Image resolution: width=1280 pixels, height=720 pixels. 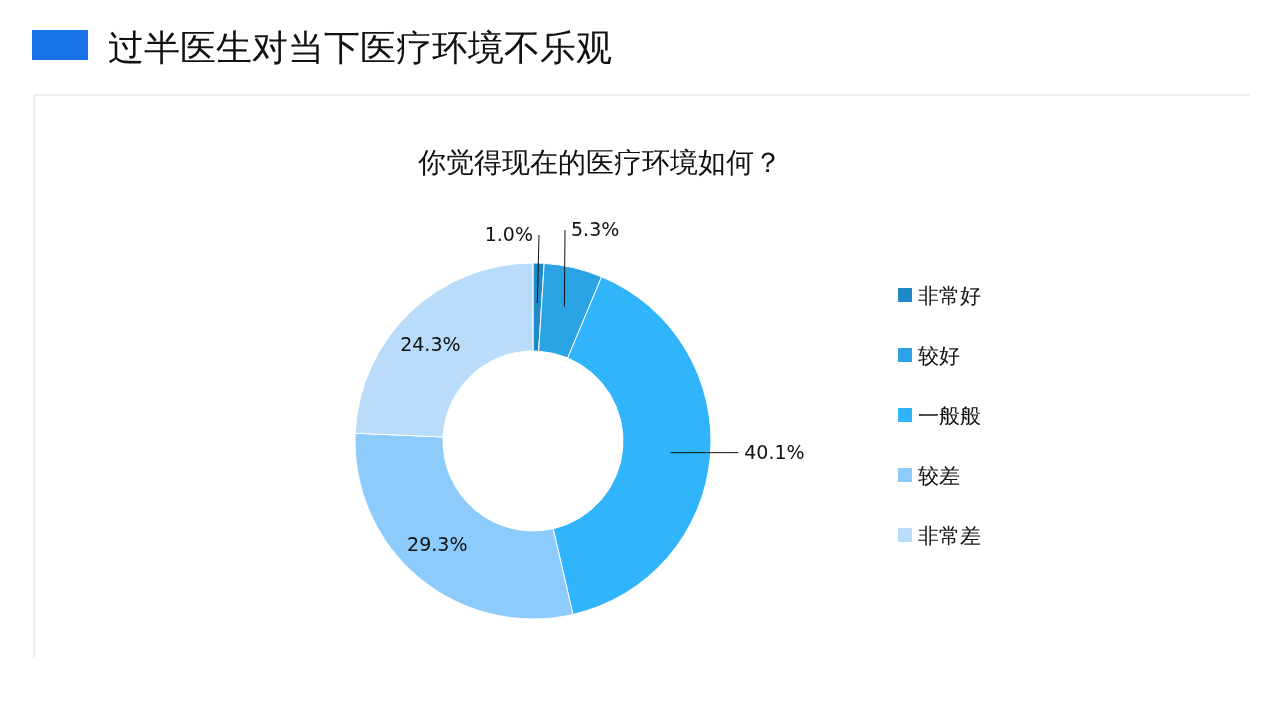 What do you see at coordinates (599, 162) in the screenshot?
I see `chart-subtitle: 你觉得现在的医疗环境如何？` at bounding box center [599, 162].